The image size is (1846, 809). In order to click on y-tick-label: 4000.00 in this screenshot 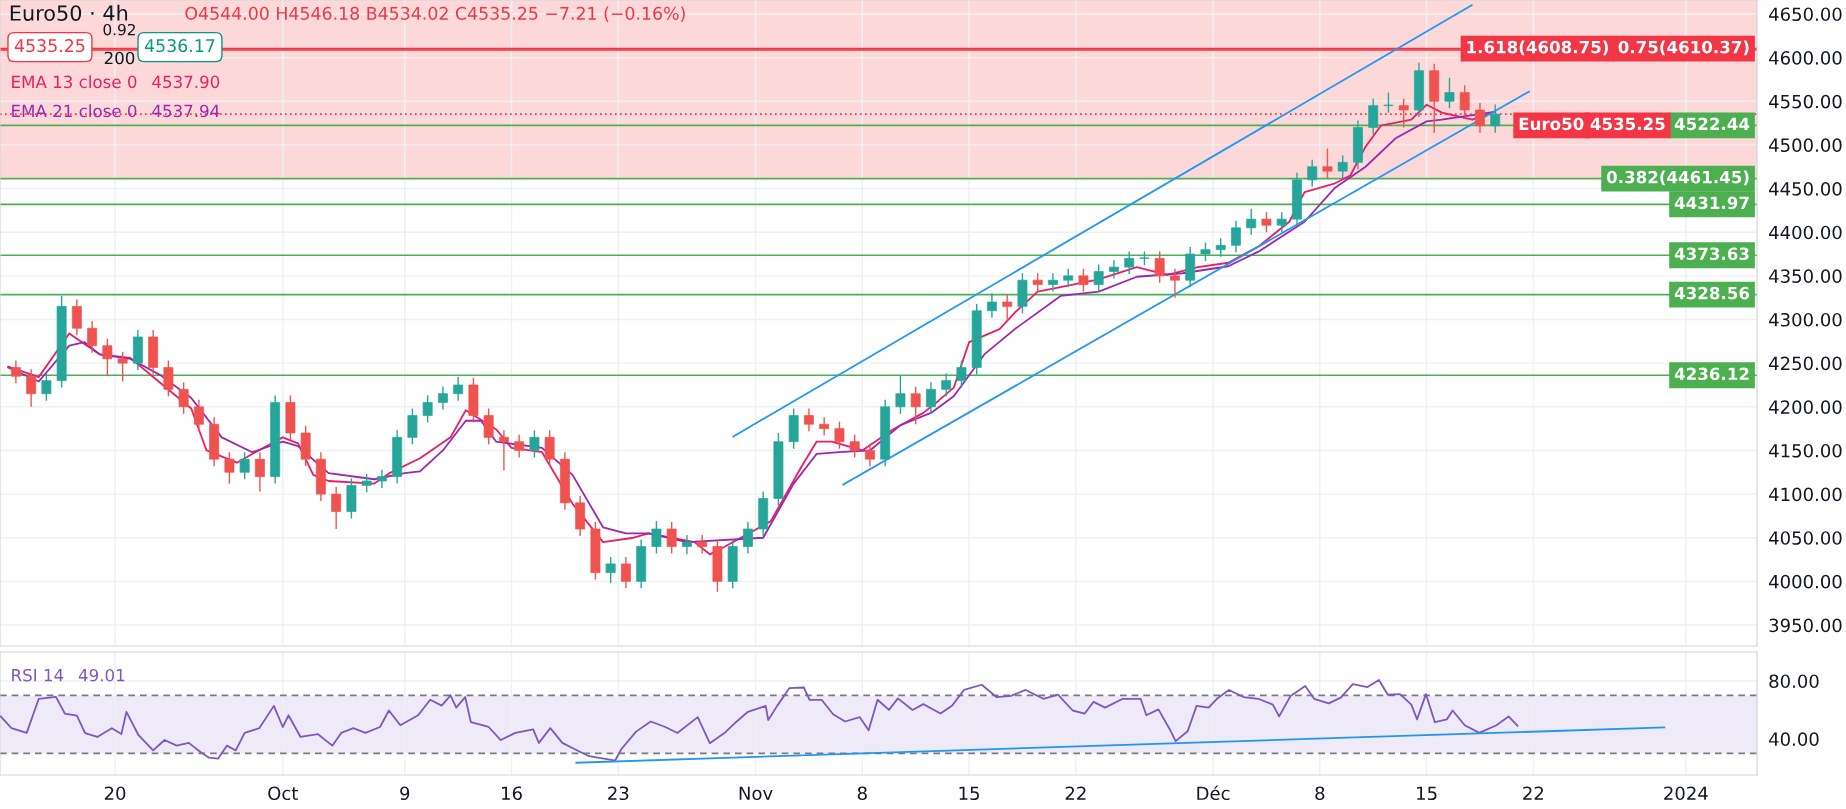, I will do `click(1805, 581)`.